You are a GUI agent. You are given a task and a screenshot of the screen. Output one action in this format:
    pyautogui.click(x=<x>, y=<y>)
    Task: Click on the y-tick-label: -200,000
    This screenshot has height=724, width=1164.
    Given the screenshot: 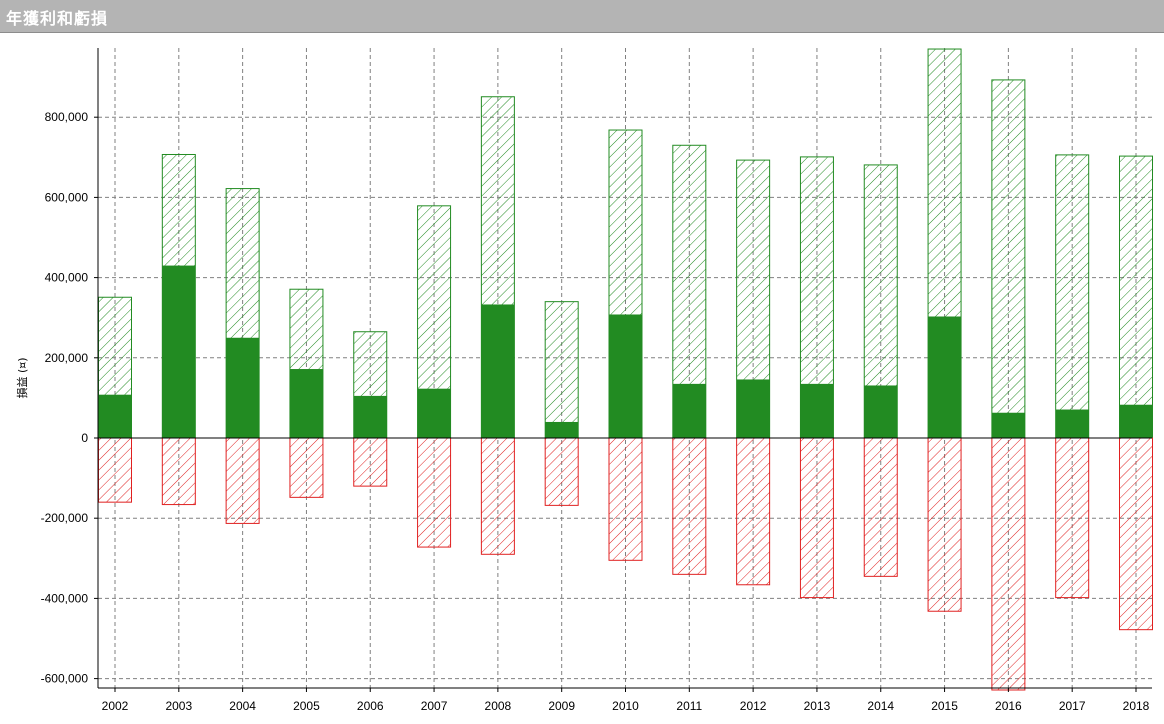 What is the action you would take?
    pyautogui.click(x=65, y=518)
    